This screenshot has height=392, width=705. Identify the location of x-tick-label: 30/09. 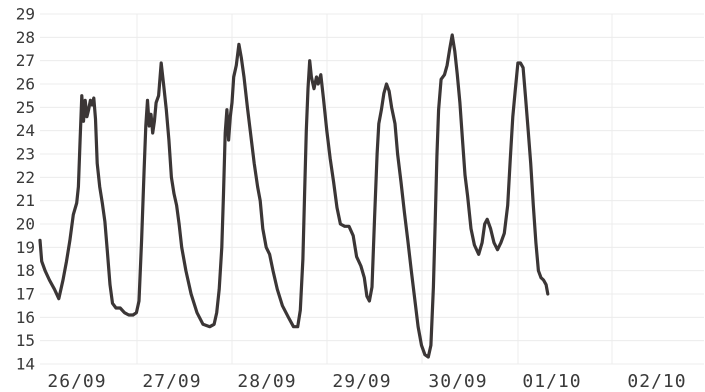
(457, 381).